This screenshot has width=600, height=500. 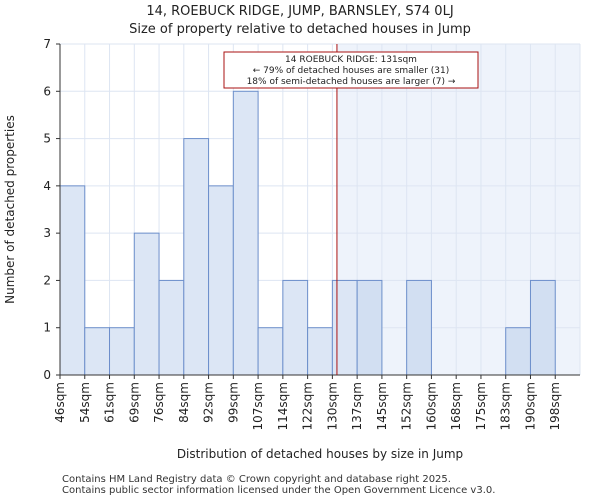 What do you see at coordinates (283, 406) in the screenshot?
I see `x-tick-label: 114sqm` at bounding box center [283, 406].